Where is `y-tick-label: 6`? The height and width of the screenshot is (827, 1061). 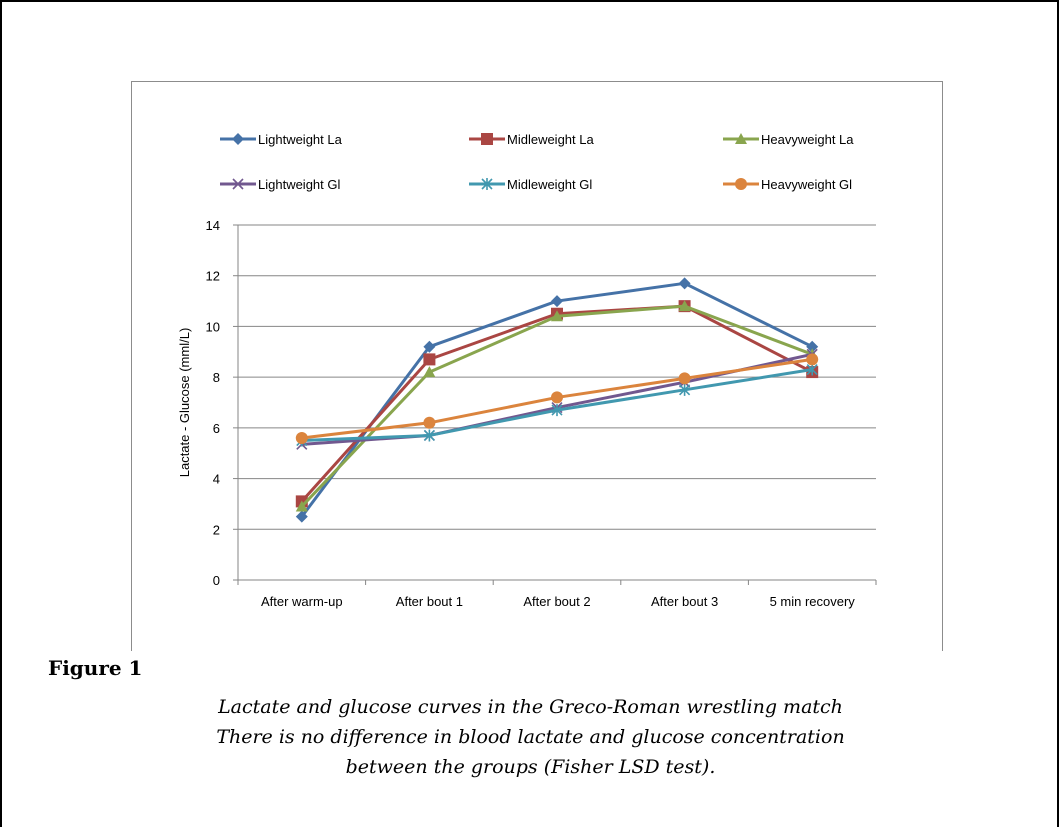 y-tick-label: 6 is located at coordinates (216, 428).